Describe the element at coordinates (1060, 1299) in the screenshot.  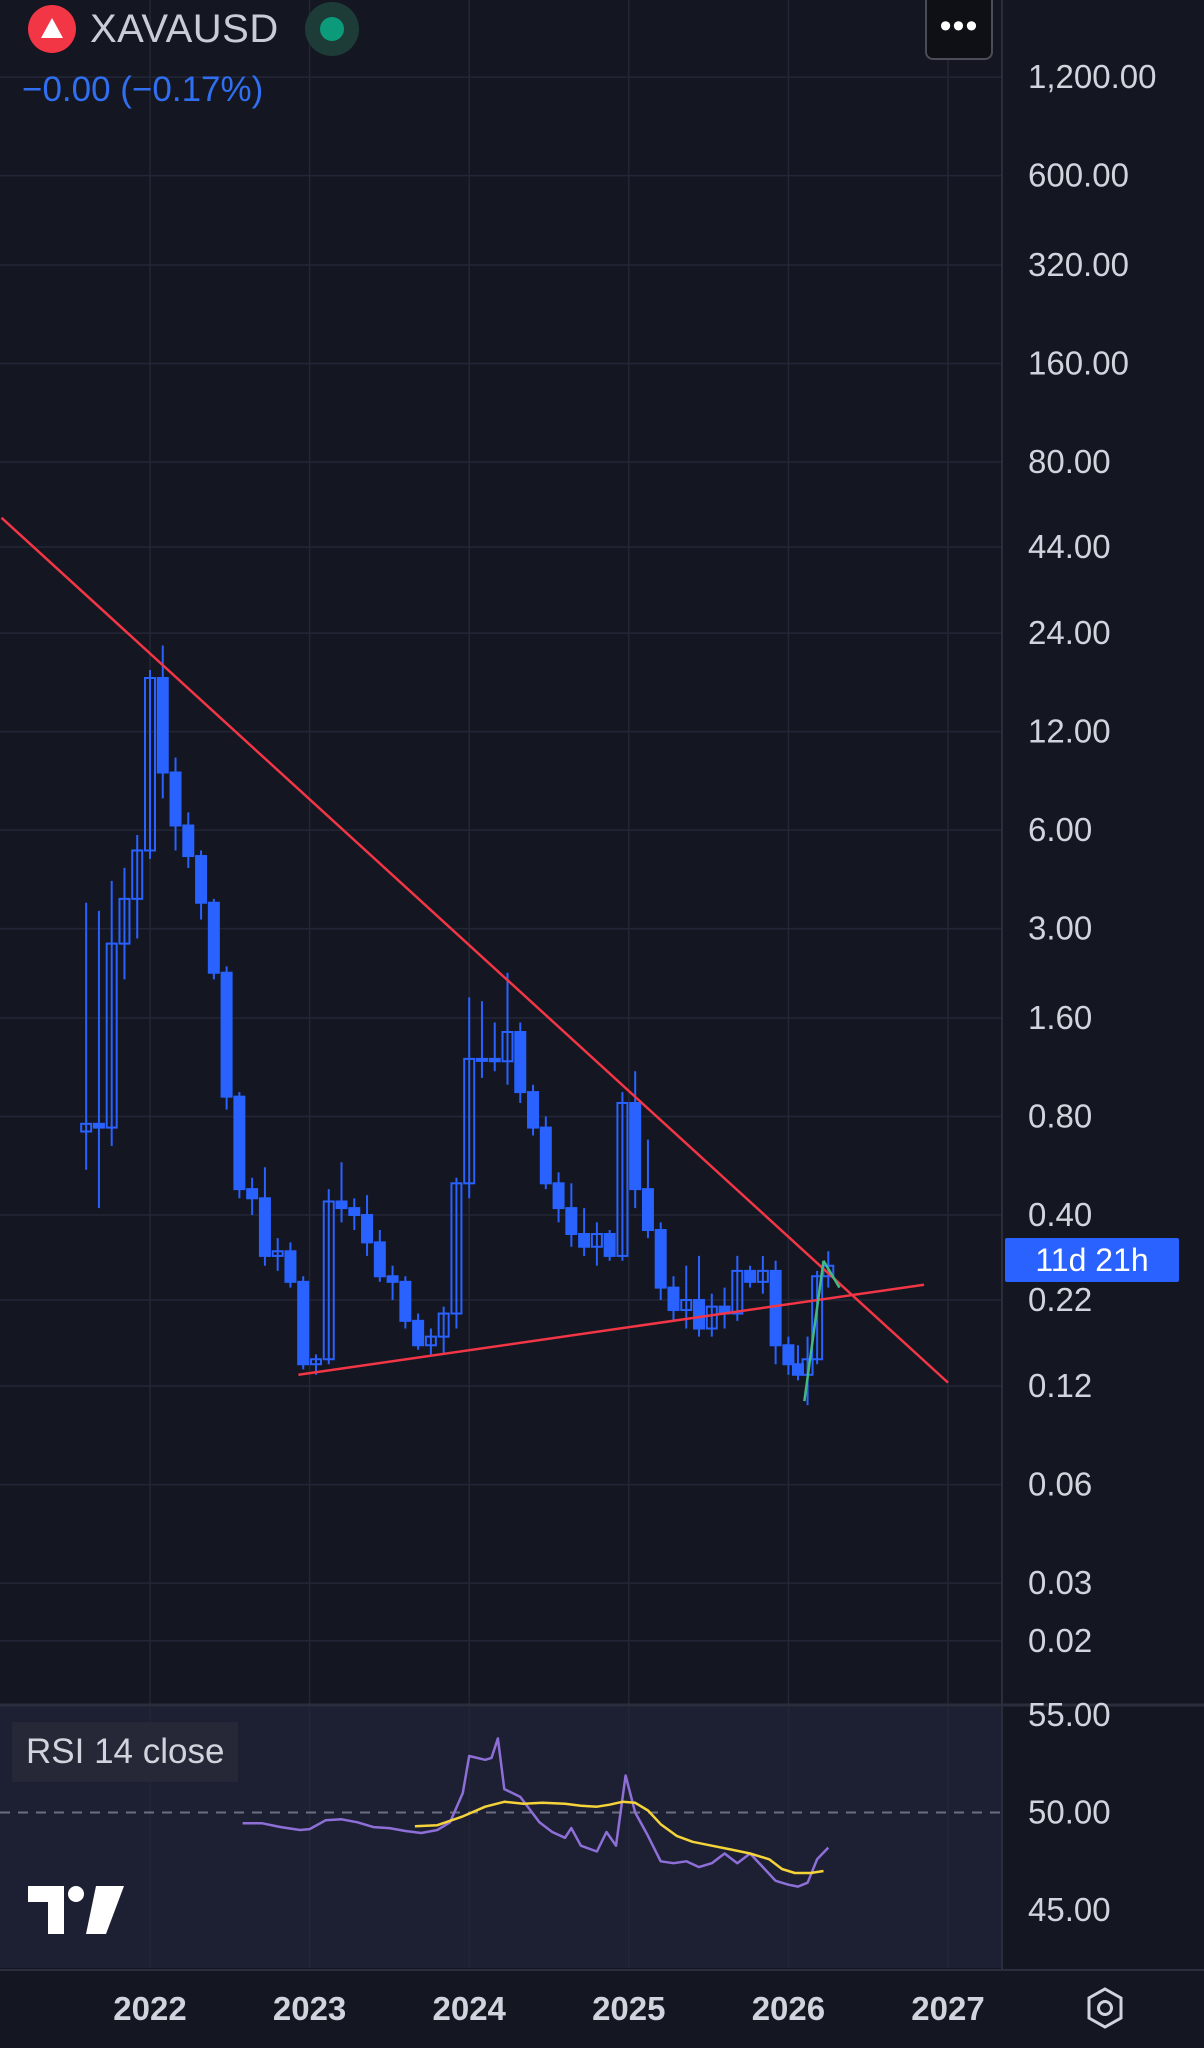
I see `price-tick-label: 0.22` at that location.